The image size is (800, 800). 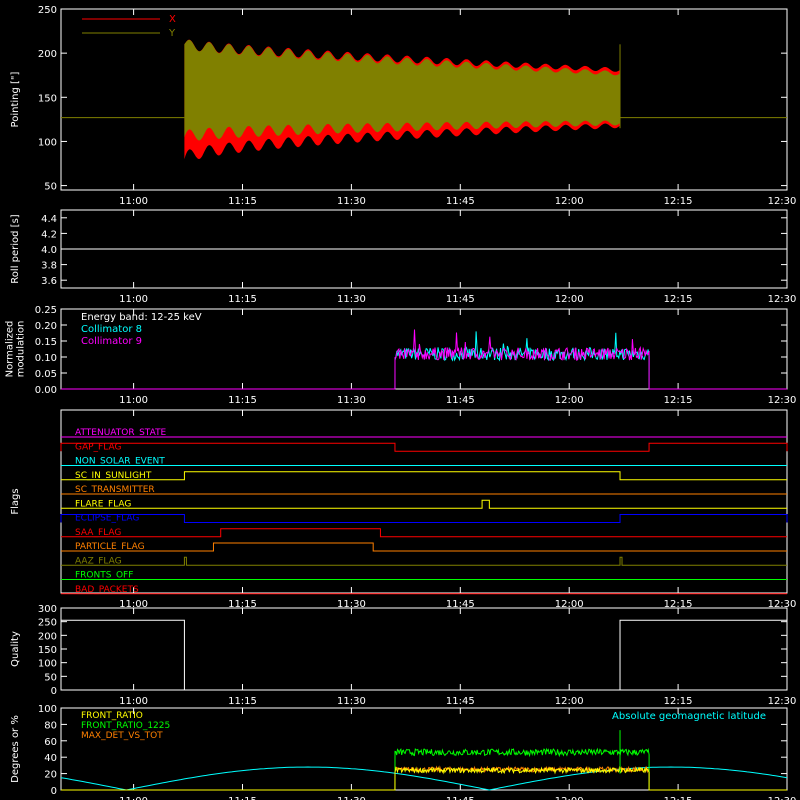 I want to click on legend-max-det-vs-tot: MAX_DET_VS_TOT, so click(x=122, y=736).